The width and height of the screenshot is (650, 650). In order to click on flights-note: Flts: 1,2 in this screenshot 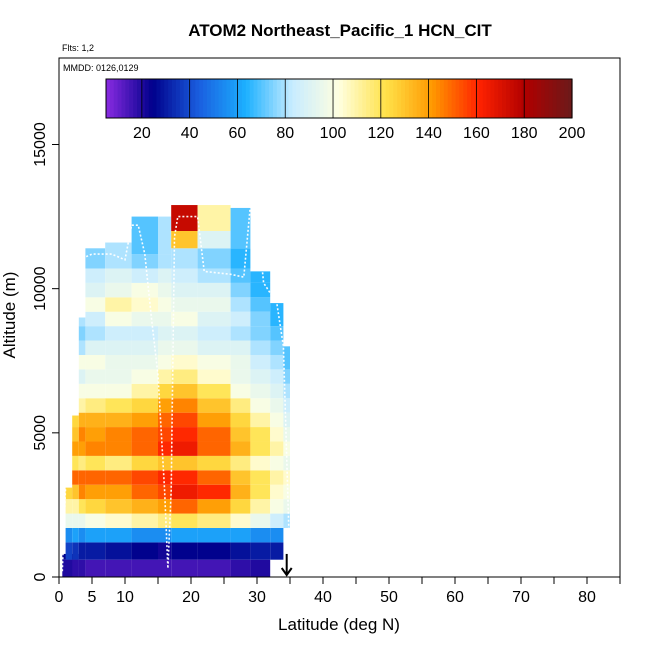, I will do `click(78, 48)`.